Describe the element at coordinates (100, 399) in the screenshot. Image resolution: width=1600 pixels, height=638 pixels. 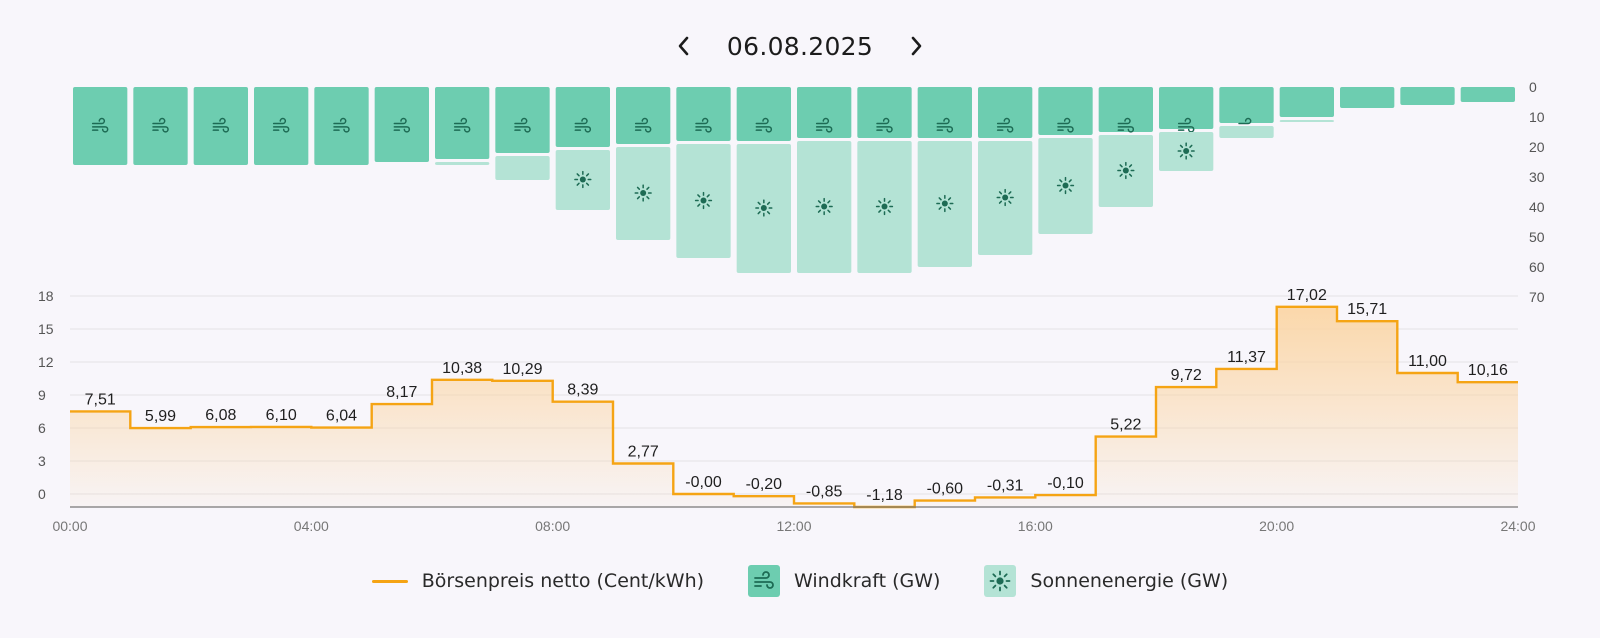
I see `price-value-label: 7,51` at that location.